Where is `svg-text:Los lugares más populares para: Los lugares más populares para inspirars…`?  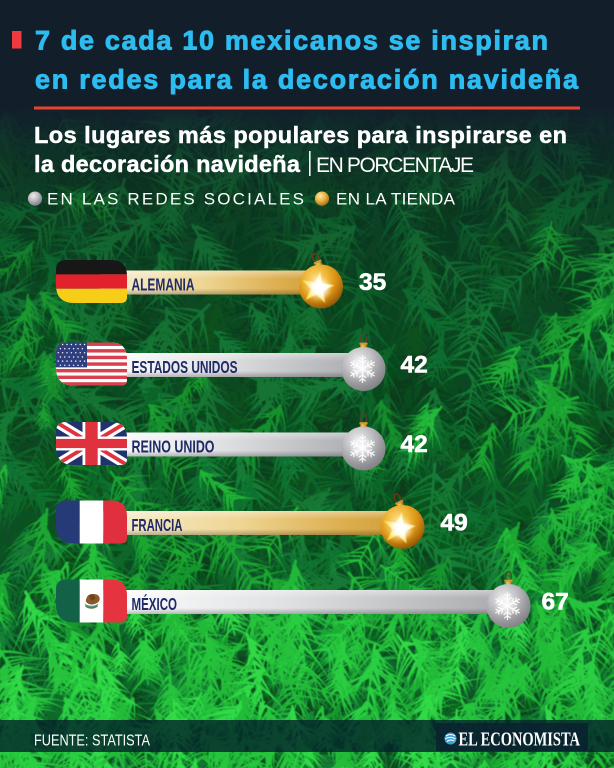
svg-text:Los lugares más populares para: Los lugares más populares para inspirars… is located at coordinates (300, 135).